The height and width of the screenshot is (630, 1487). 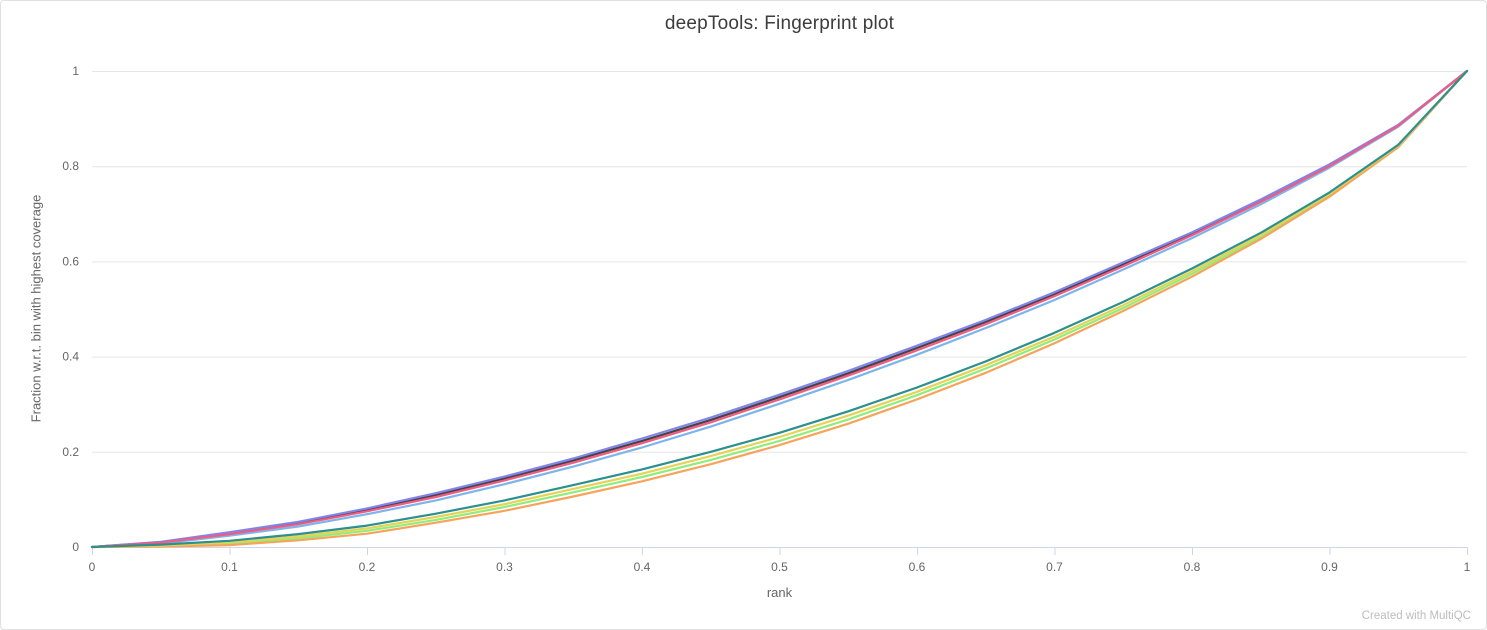 I want to click on x-tick-label: 0.4, so click(x=642, y=567).